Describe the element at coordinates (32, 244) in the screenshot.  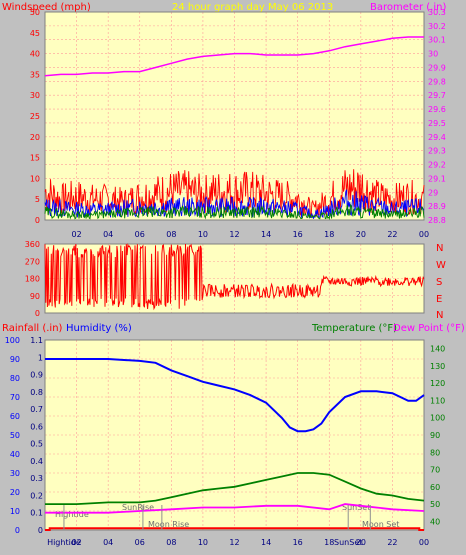
I see `direction-tick-label: 360` at that location.